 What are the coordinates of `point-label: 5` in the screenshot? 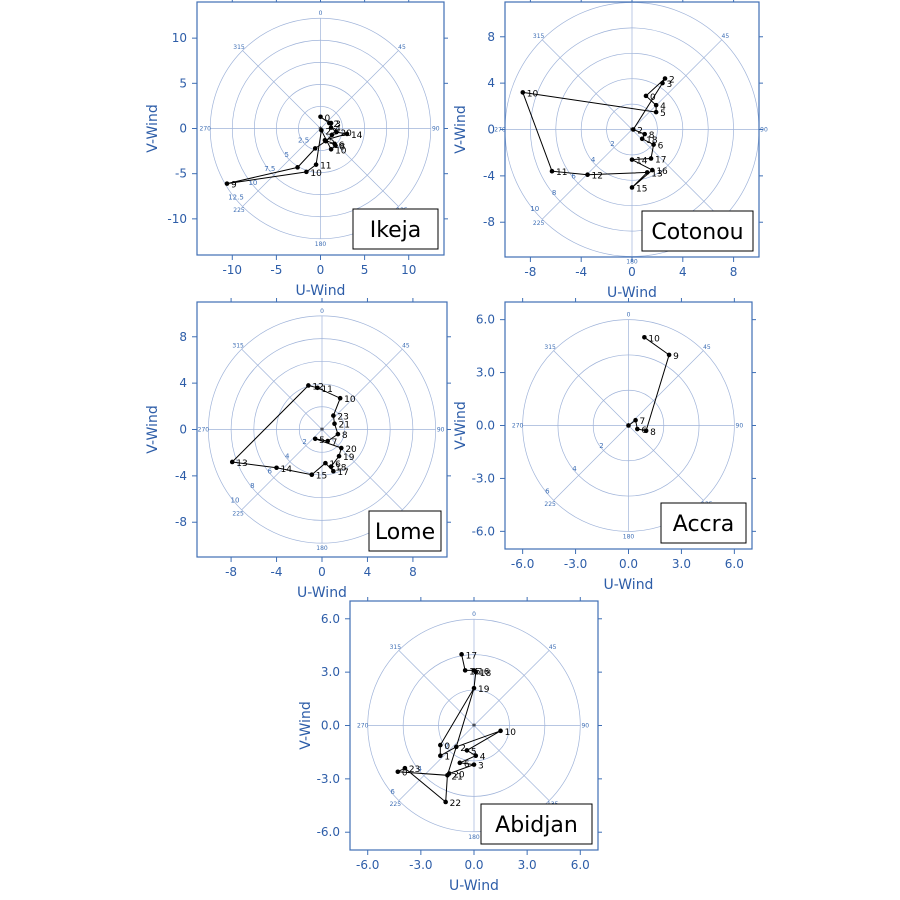 It's located at (332, 142).